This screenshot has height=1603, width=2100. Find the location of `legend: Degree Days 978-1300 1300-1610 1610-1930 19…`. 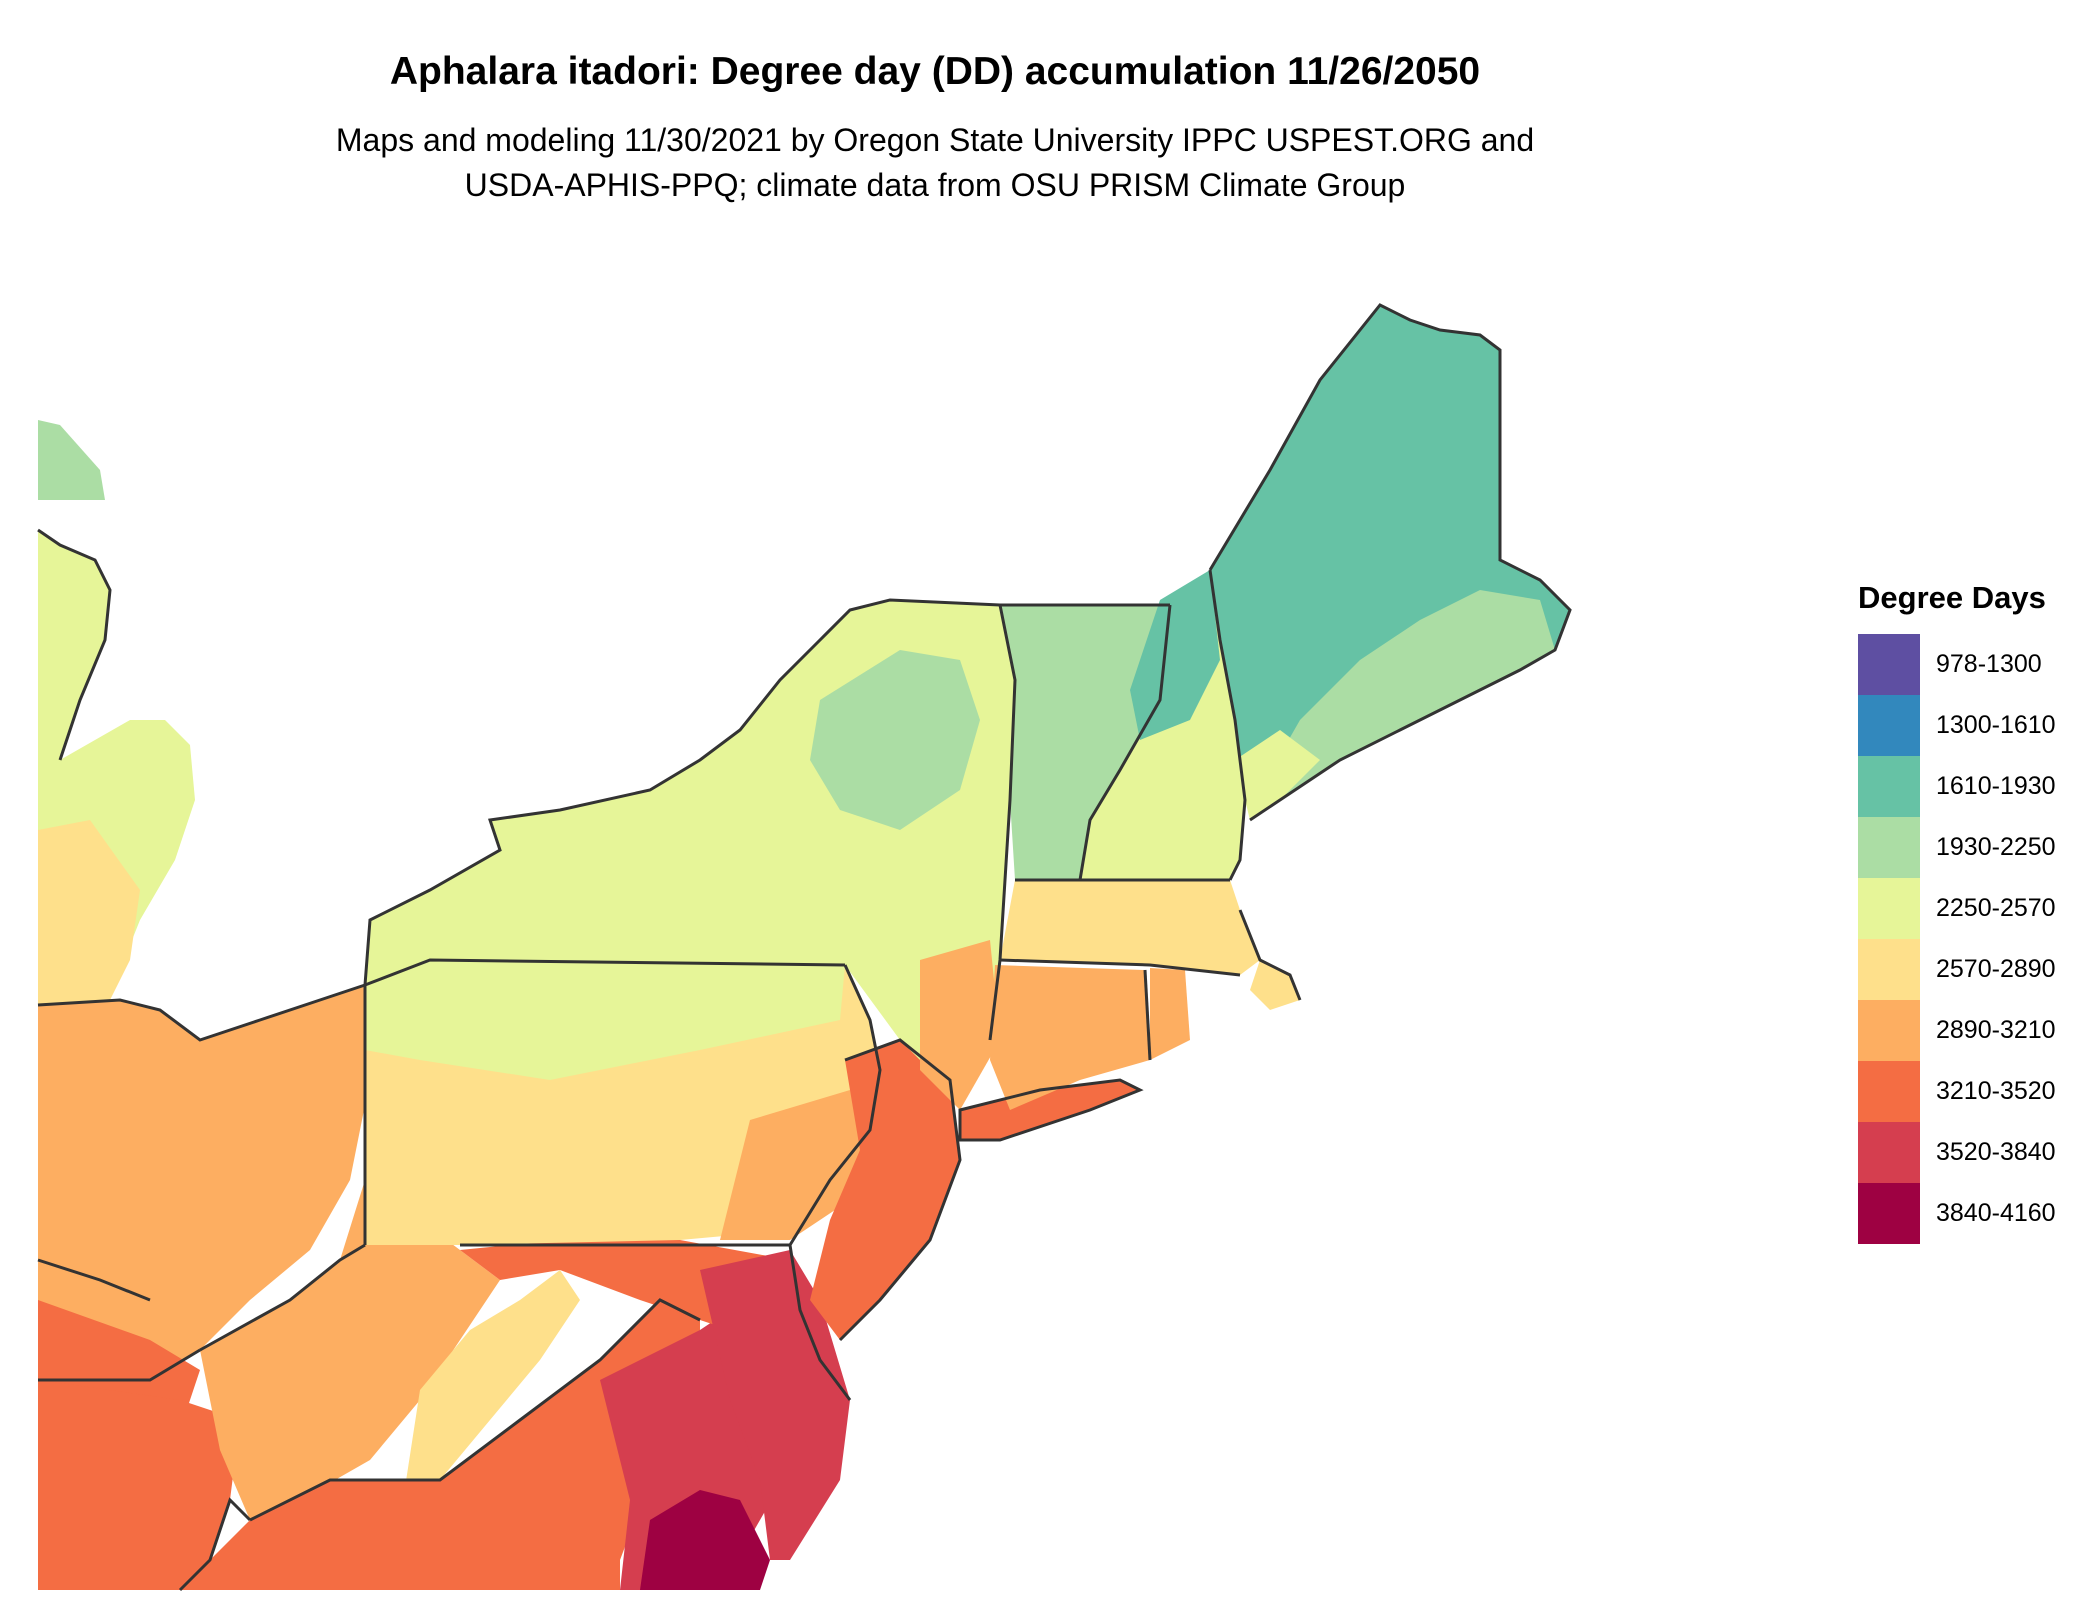

legend: Degree Days 978-1300 1300-1610 1610-1930 19… is located at coordinates (1957, 912).